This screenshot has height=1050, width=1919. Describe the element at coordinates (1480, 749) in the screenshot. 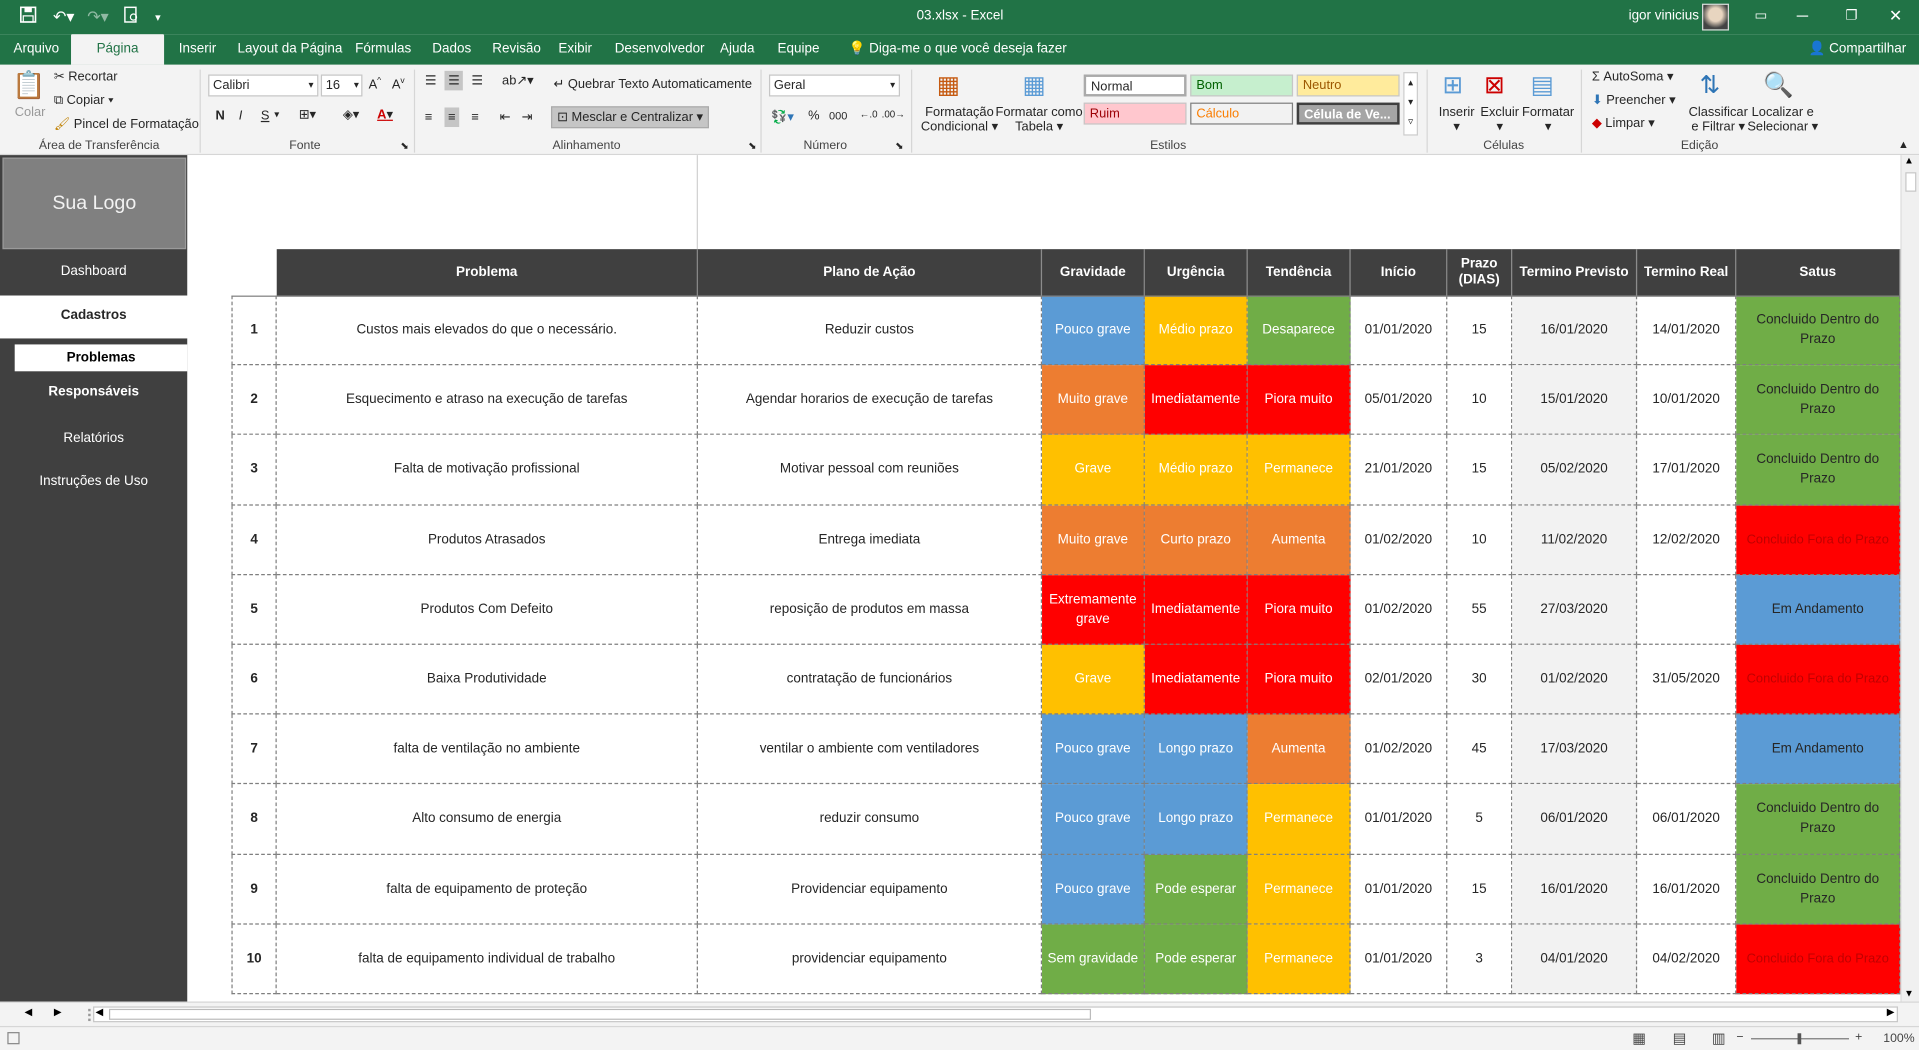

I see `deadline-days-cell: 45` at that location.